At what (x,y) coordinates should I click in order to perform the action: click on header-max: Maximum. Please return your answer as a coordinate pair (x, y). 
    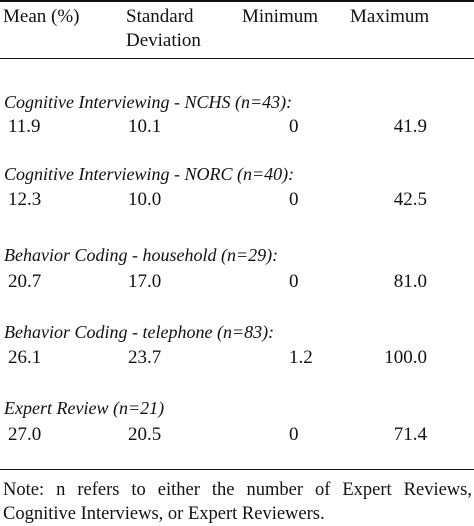
    Looking at the image, I should click on (390, 16).